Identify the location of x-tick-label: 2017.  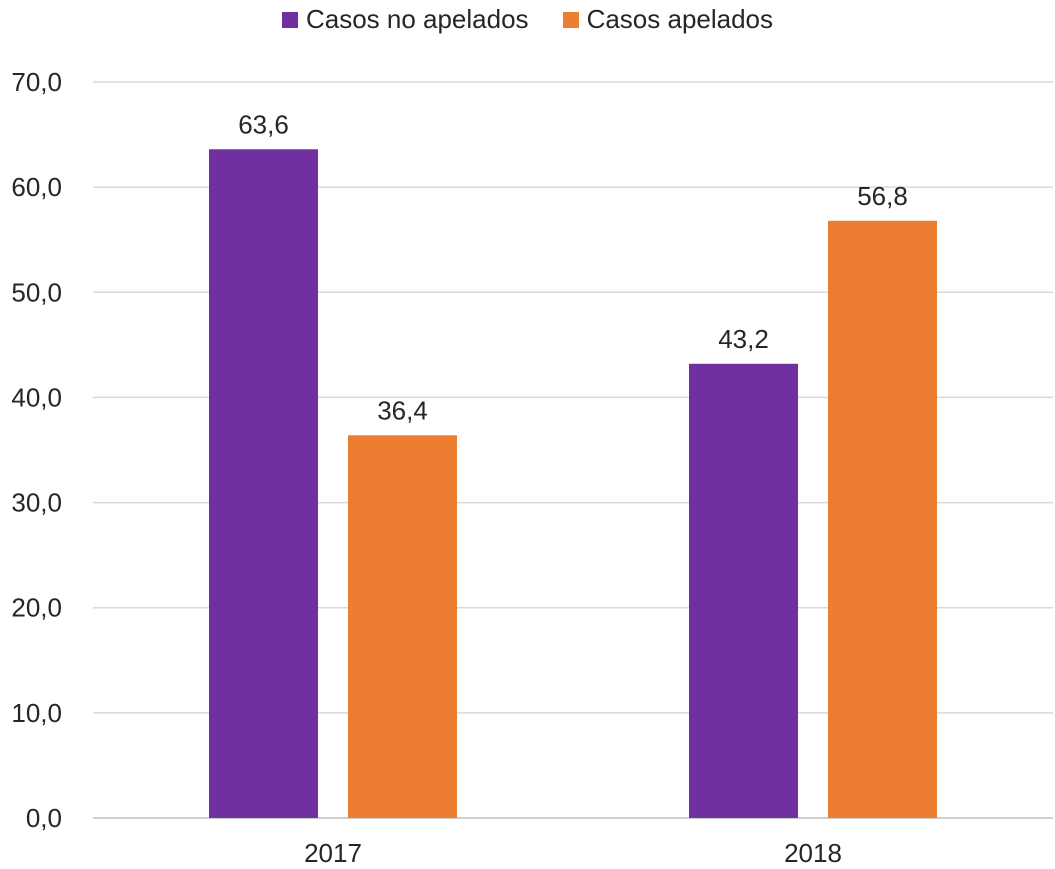
(333, 853).